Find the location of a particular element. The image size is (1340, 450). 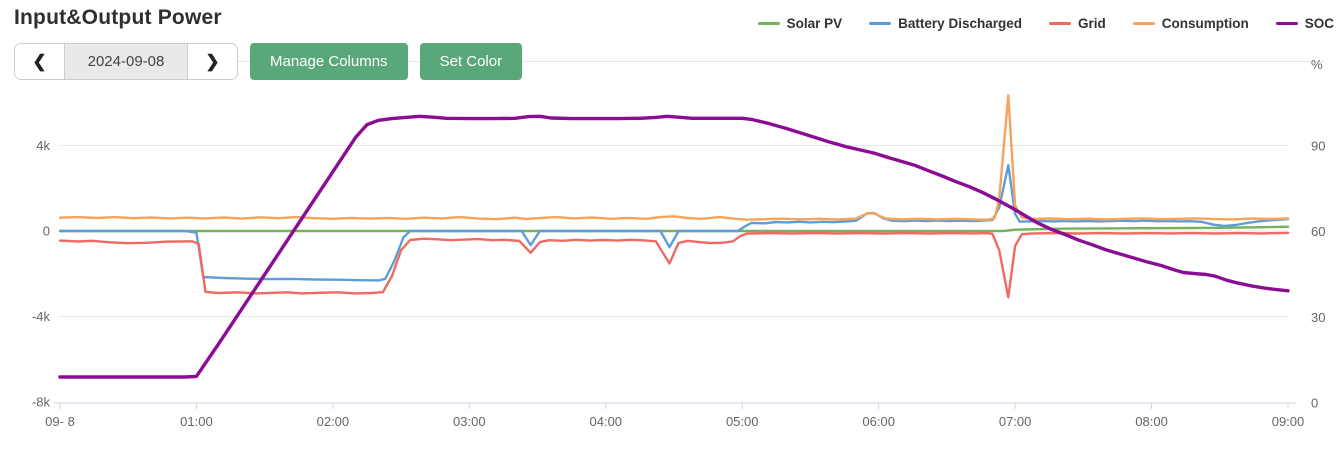

x-axis-label: 02:00 is located at coordinates (333, 421).